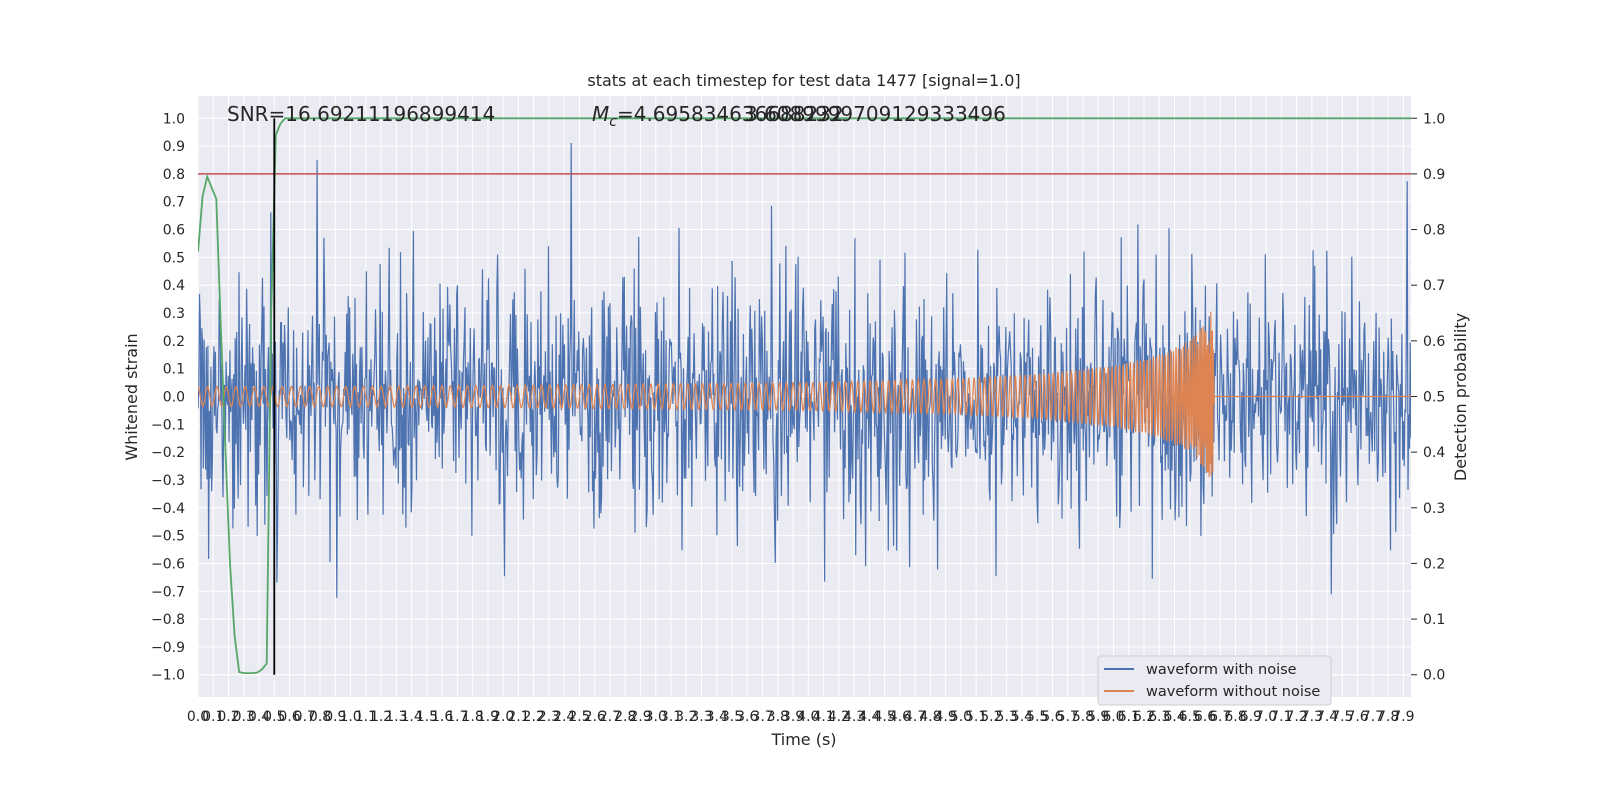  Describe the element at coordinates (457, 717) in the screenshot. I see `x-tick-label: 1.7` at that location.